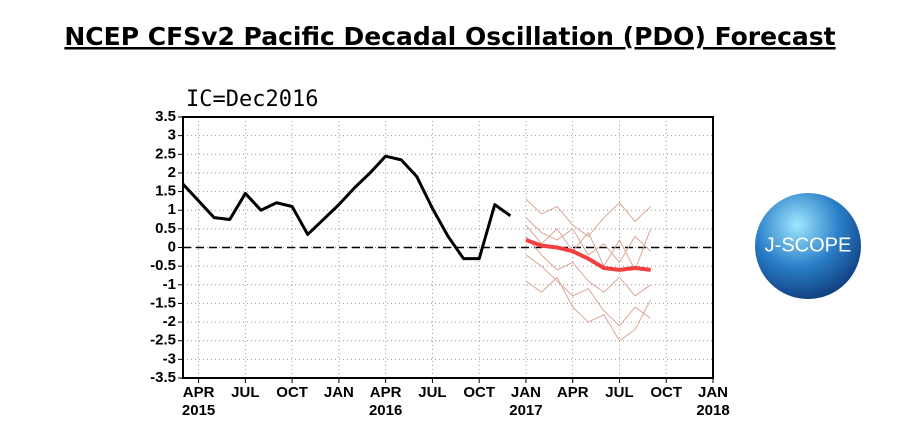 This screenshot has width=900, height=444. I want to click on logo: J-SCOPE, so click(808, 246).